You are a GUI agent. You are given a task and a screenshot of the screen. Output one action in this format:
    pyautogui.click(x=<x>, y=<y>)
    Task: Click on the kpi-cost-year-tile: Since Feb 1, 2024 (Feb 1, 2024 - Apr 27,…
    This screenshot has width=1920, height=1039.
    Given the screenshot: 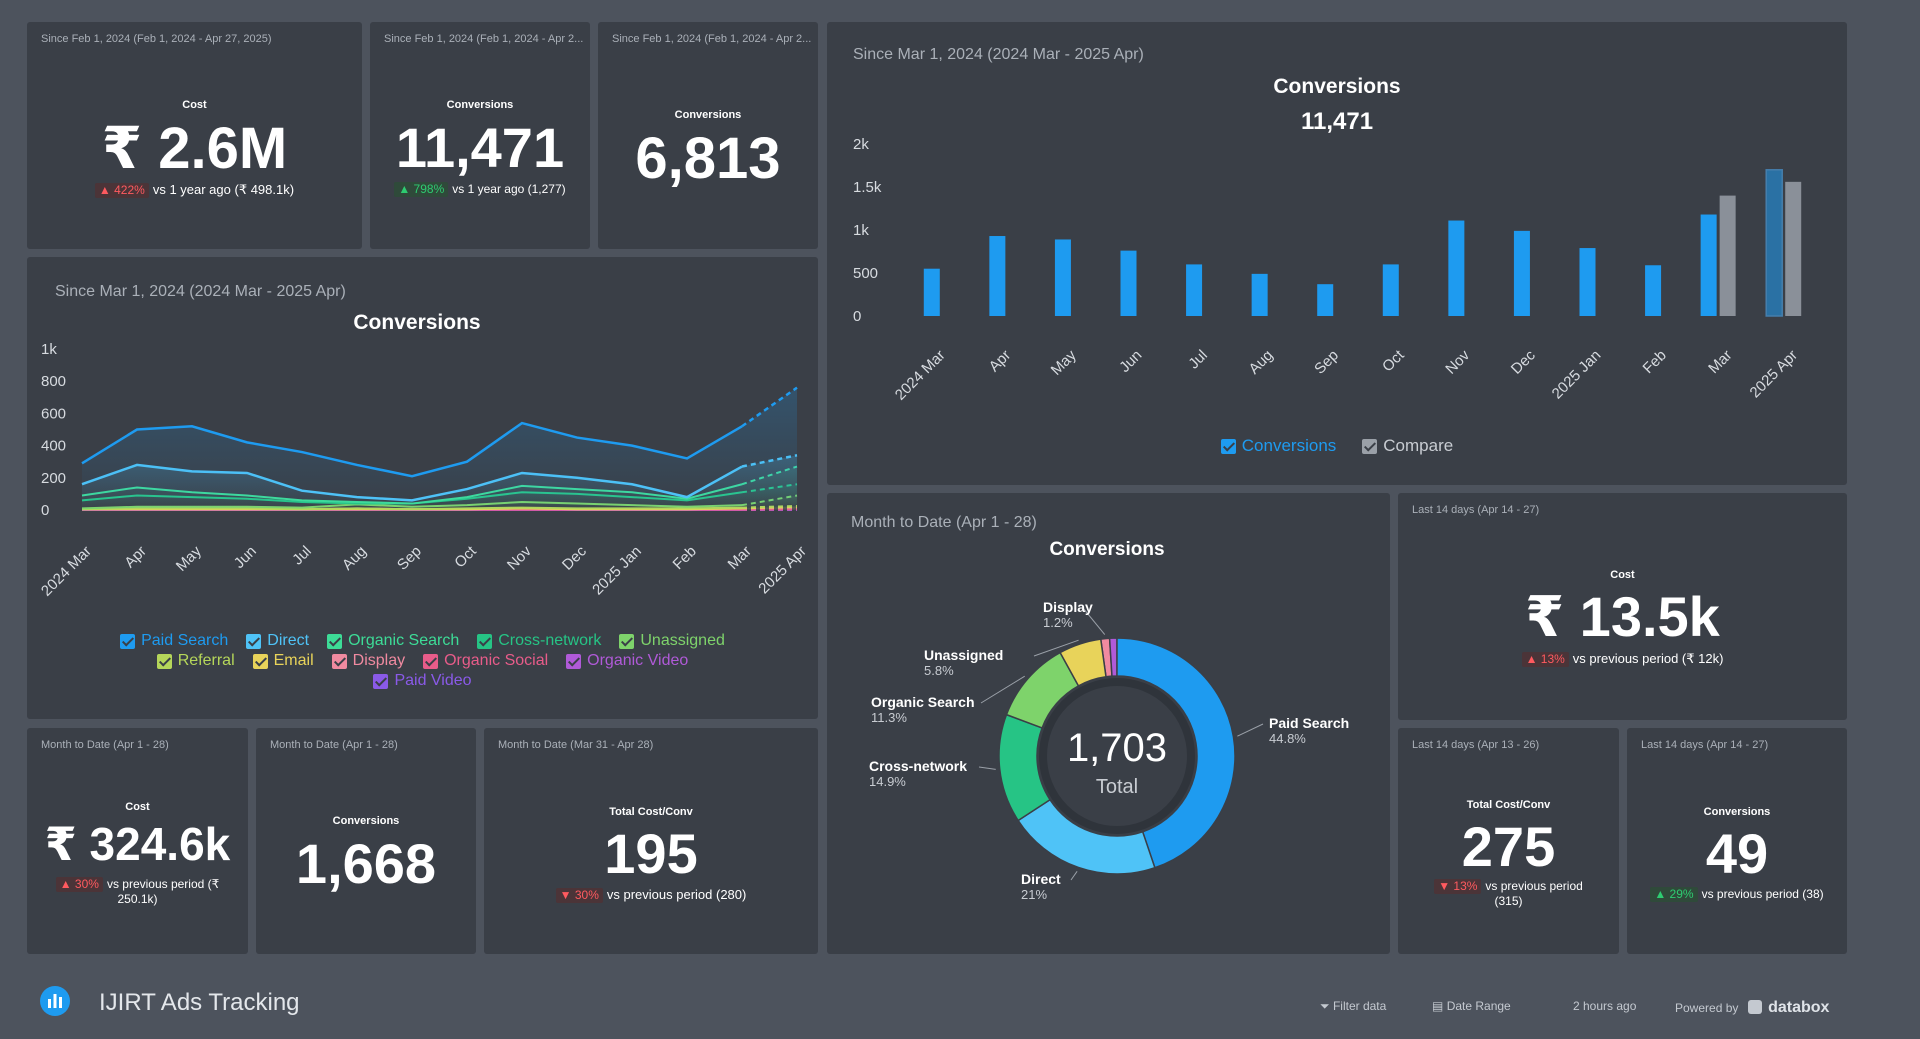 What is the action you would take?
    pyautogui.click(x=194, y=135)
    